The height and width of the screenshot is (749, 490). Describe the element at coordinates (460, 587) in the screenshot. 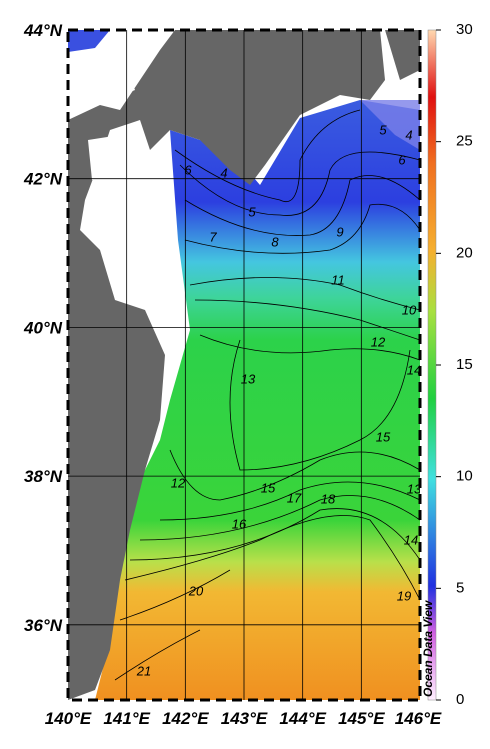

I see `colorbar-tick-label: 5` at that location.